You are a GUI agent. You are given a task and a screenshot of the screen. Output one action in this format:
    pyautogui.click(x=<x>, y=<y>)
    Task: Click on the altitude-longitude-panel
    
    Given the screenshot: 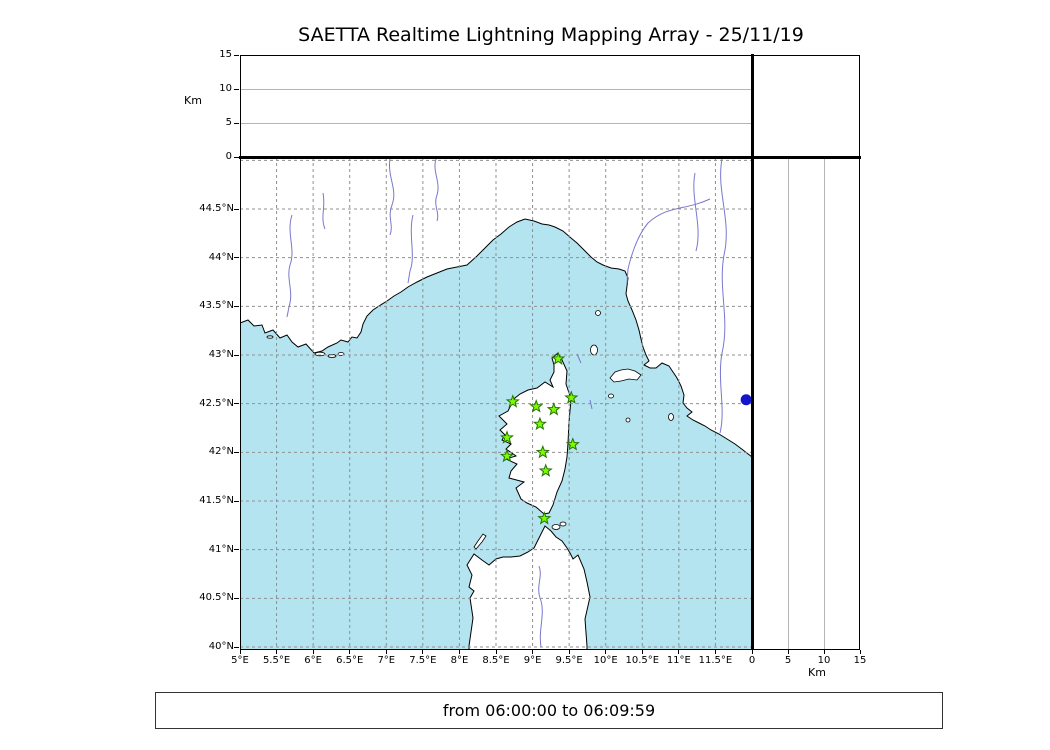 What is the action you would take?
    pyautogui.click(x=496, y=106)
    